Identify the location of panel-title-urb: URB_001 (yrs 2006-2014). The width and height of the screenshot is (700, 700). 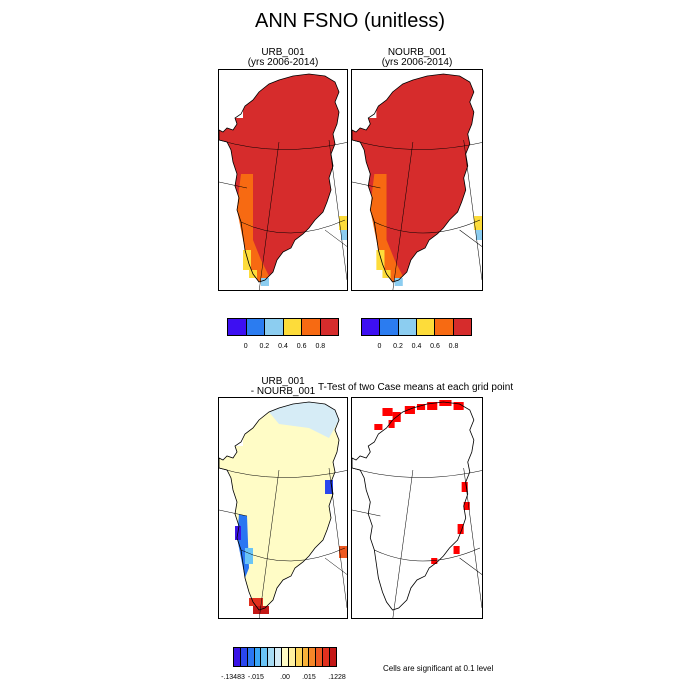
(283, 58).